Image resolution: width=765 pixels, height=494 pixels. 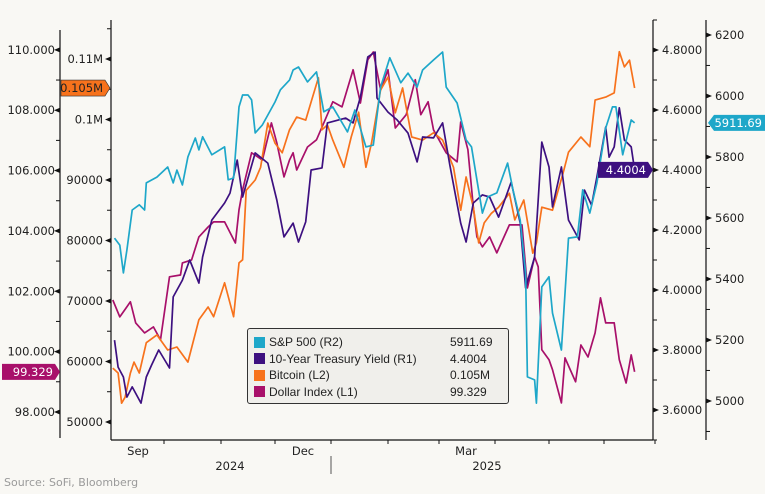 I want to click on legend-label: Dollar Index (L1), so click(x=313, y=391).